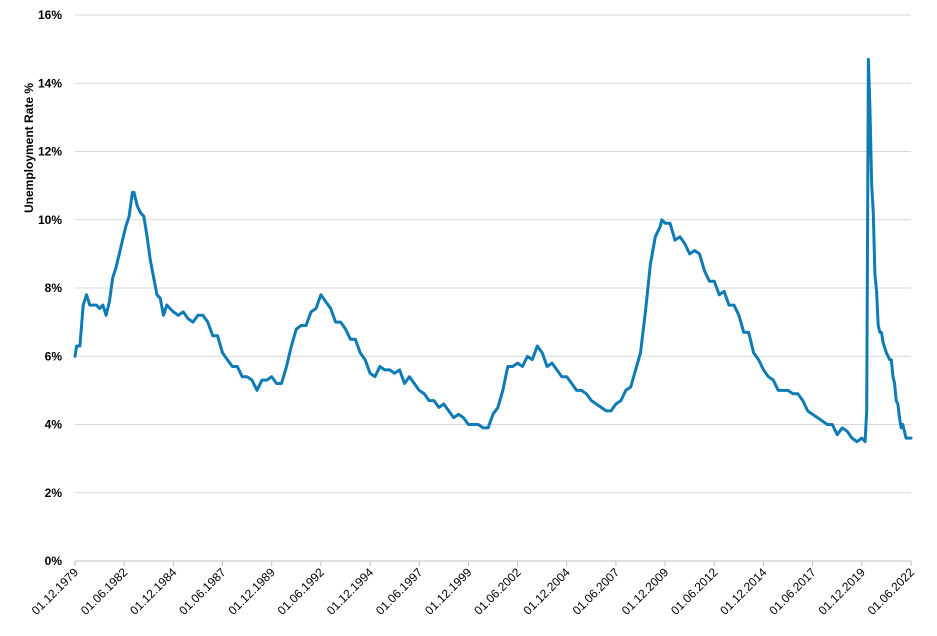 This screenshot has height=636, width=937. I want to click on y-tick-label: 16%, so click(50, 15).